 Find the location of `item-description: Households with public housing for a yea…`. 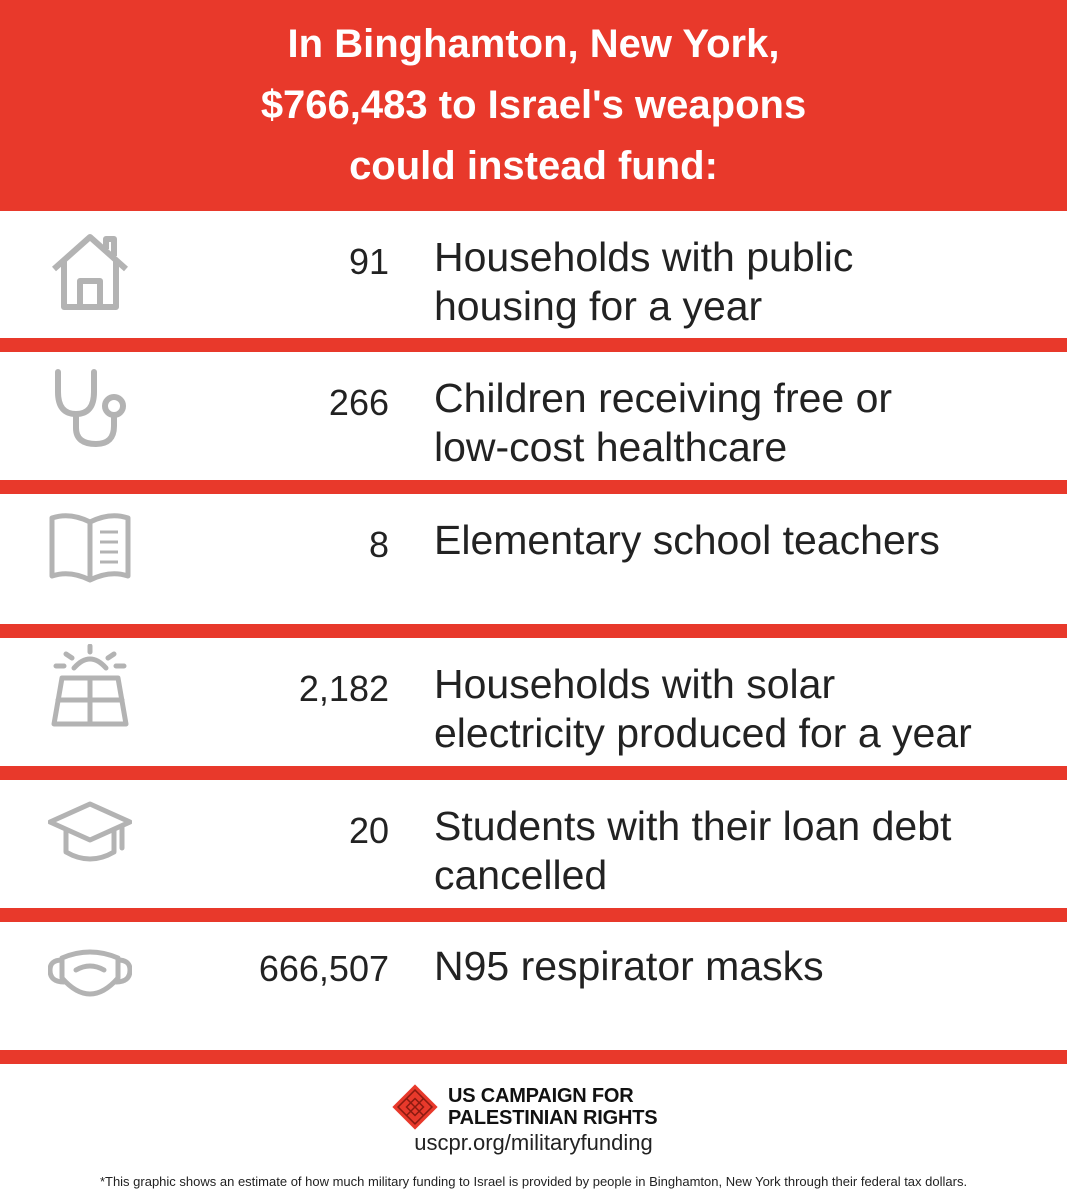

item-description: Households with public housing for a yea… is located at coordinates (744, 282).